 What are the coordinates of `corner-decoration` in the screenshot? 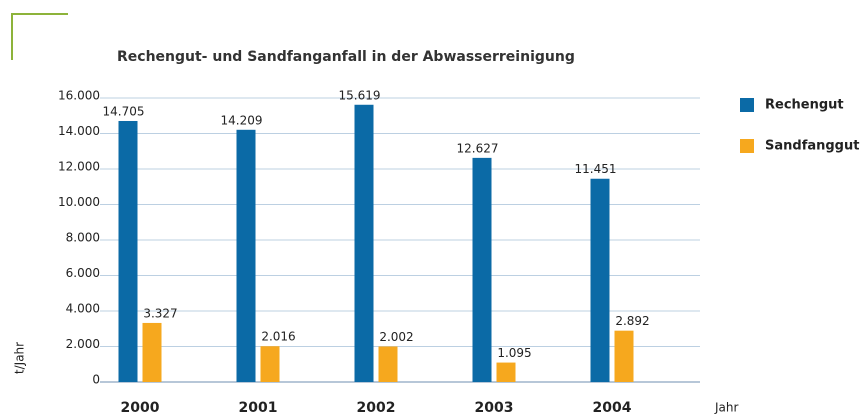 It's located at (39, 36).